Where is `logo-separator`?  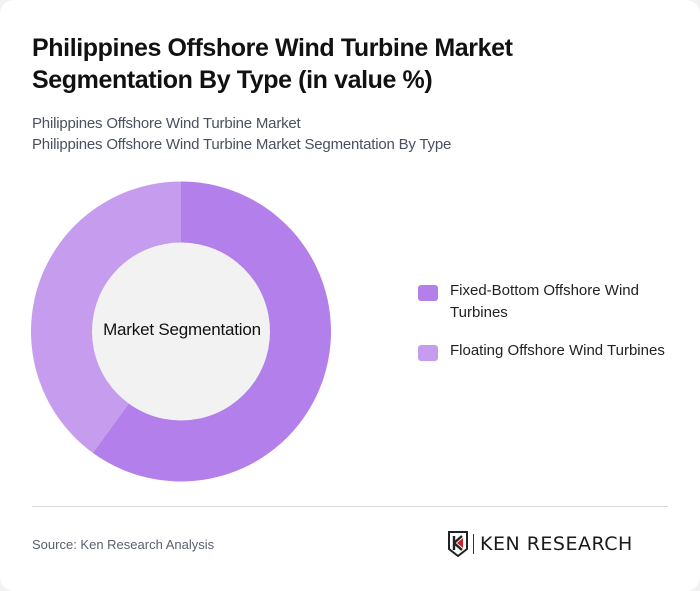
logo-separator is located at coordinates (473, 544).